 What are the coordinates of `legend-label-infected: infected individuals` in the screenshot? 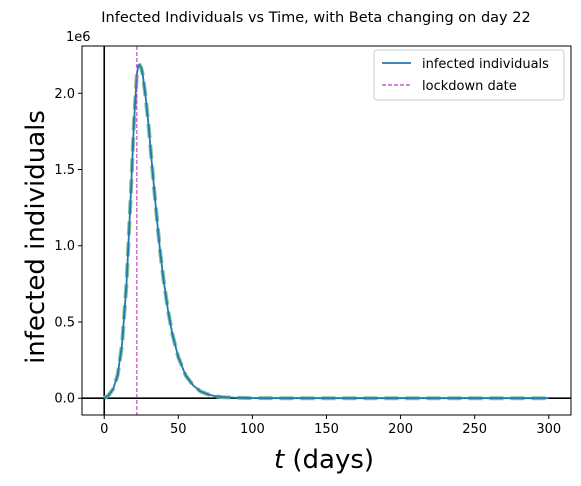 It's located at (485, 64).